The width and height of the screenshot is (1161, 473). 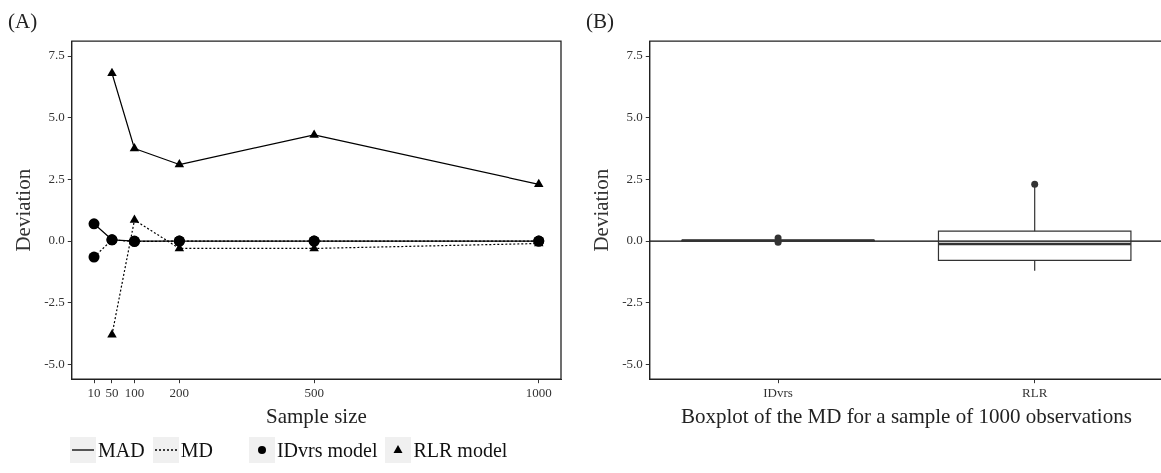 What do you see at coordinates (600, 21) in the screenshot?
I see `chart-title: (B)` at bounding box center [600, 21].